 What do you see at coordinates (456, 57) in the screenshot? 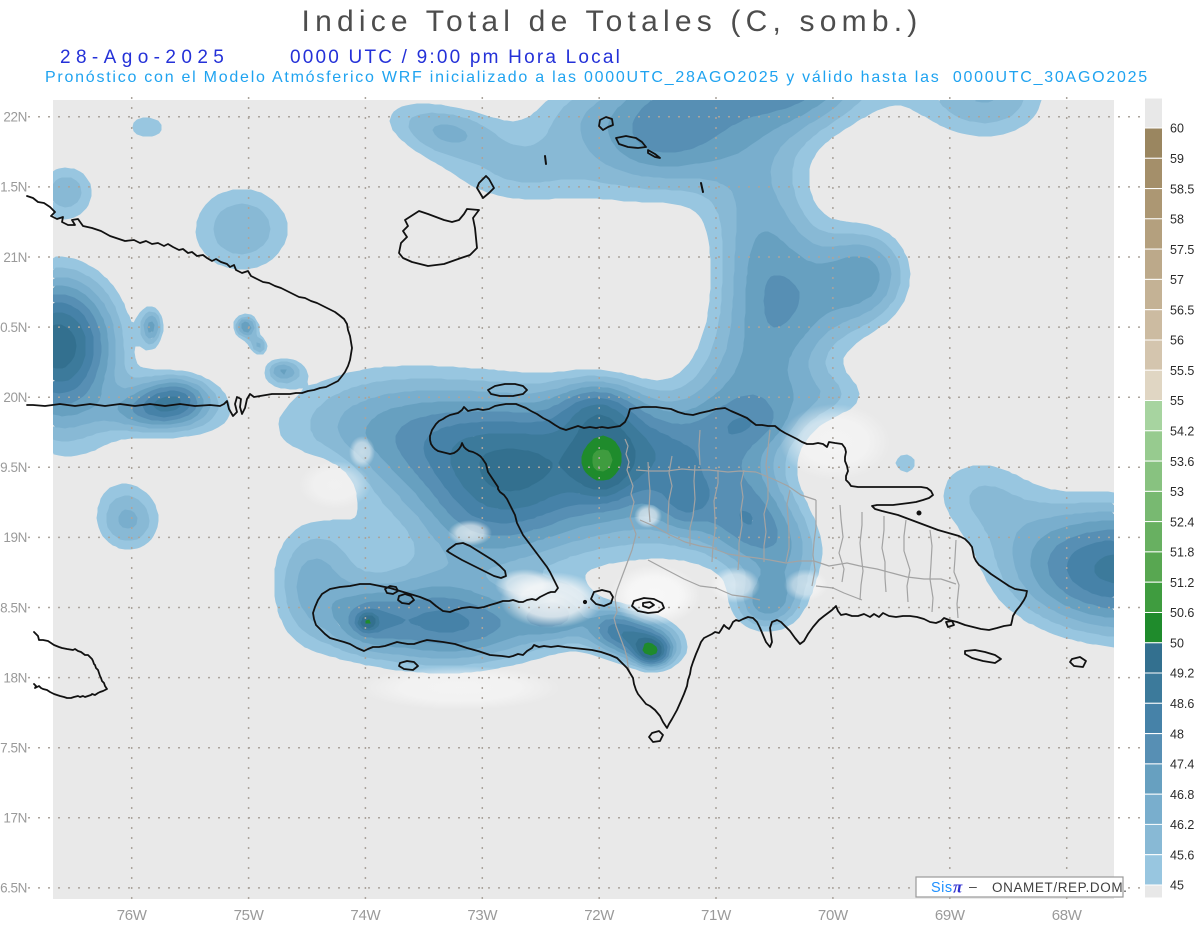
I see `svg-text: 0000 UTC / 9:00 pm Hora Local` at bounding box center [456, 57].